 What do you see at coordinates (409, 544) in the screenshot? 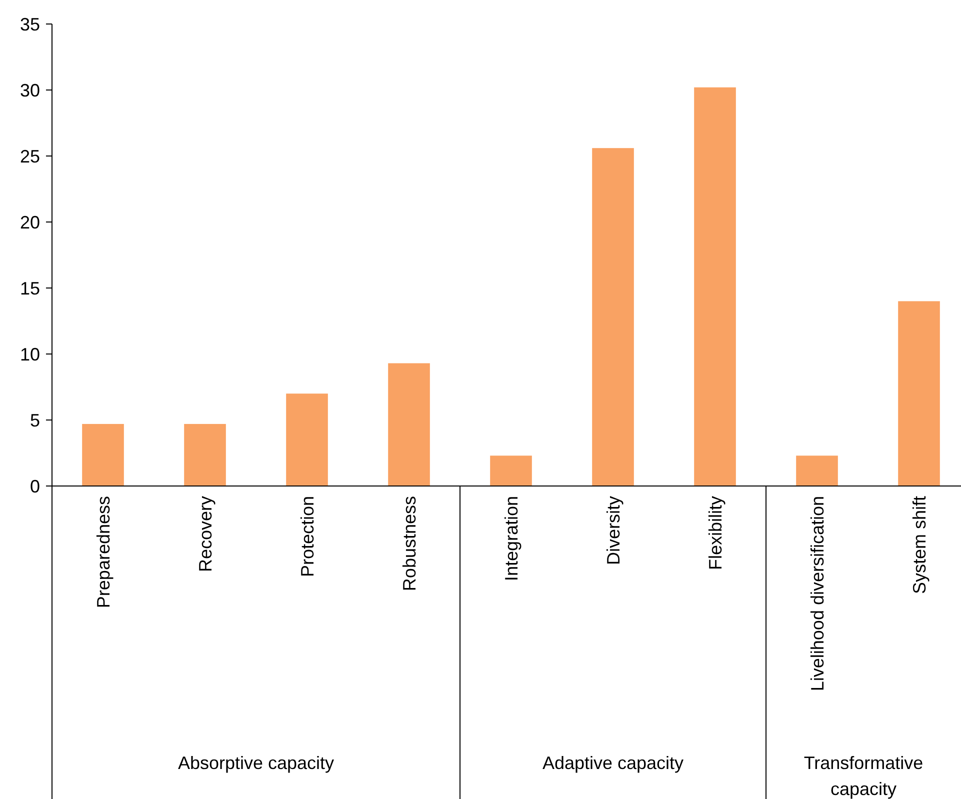
I see `x-tick-label: Robustness` at bounding box center [409, 544].